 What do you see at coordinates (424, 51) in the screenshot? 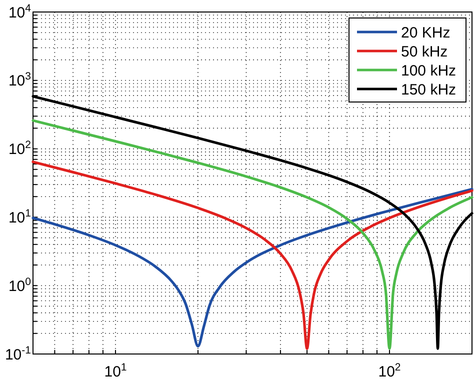
I see `legend-label: 50 kHz` at bounding box center [424, 51].